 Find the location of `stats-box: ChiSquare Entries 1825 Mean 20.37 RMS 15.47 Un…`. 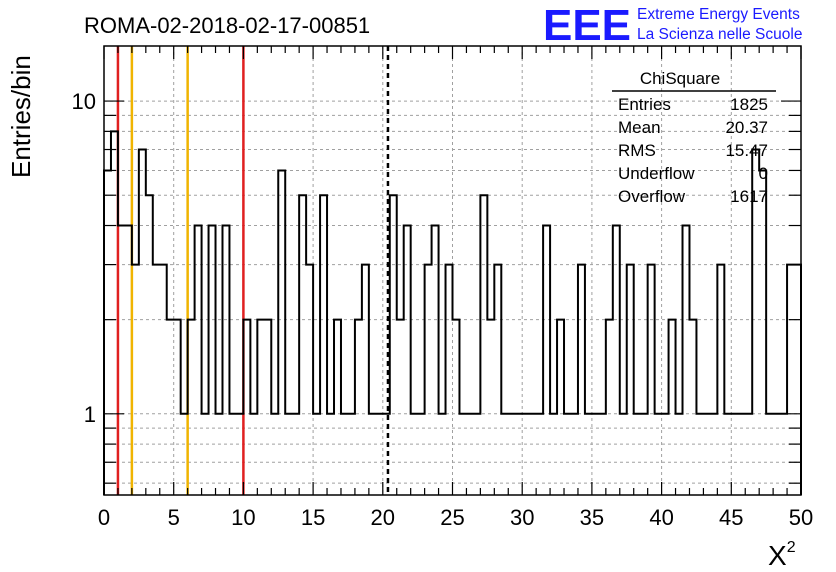

stats-box: ChiSquare Entries 1825 Mean 20.37 RMS 15.47 Un… is located at coordinates (694, 137).